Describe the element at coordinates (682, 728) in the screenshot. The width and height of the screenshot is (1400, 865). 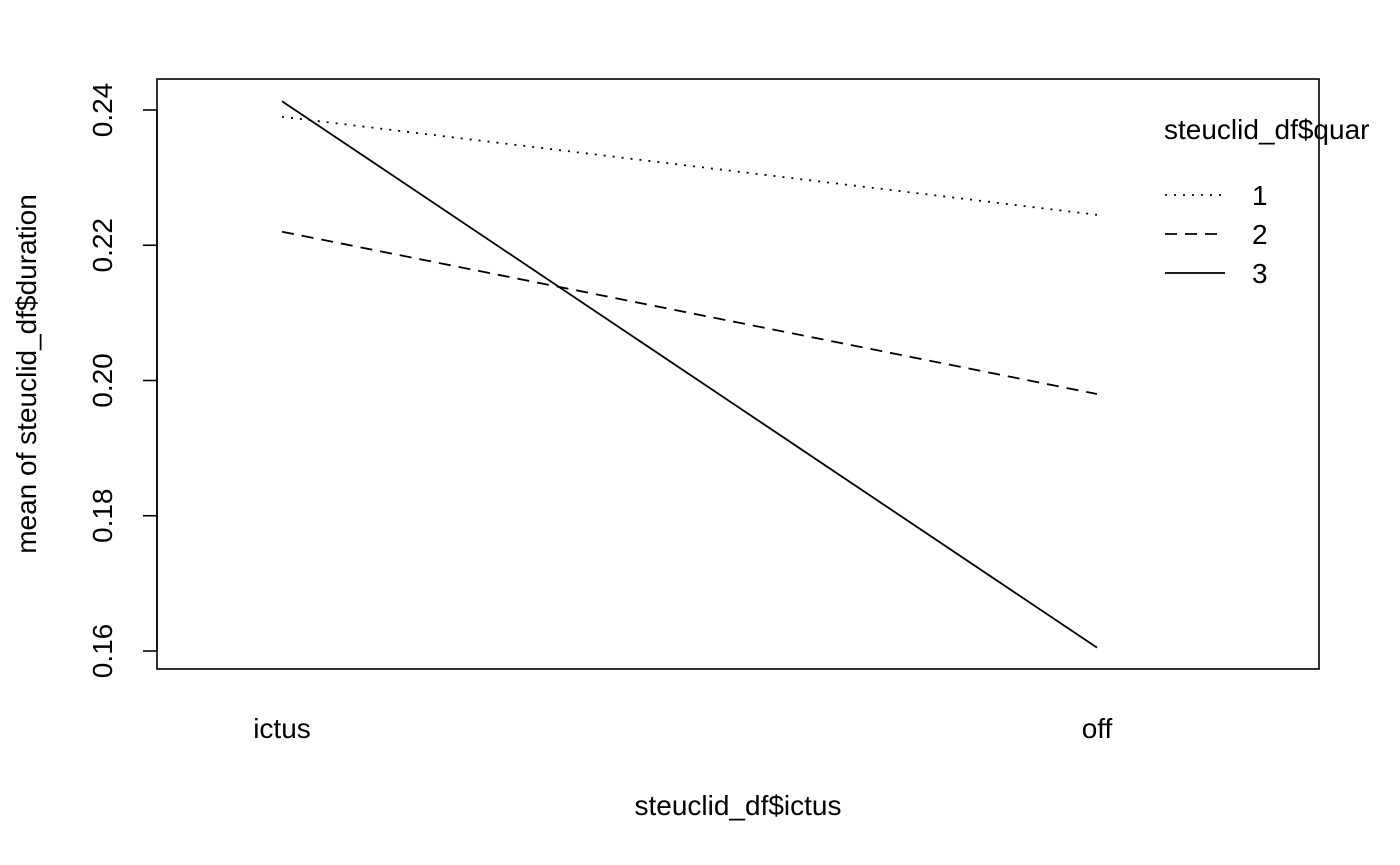
I see `x-axis: ictus off` at that location.